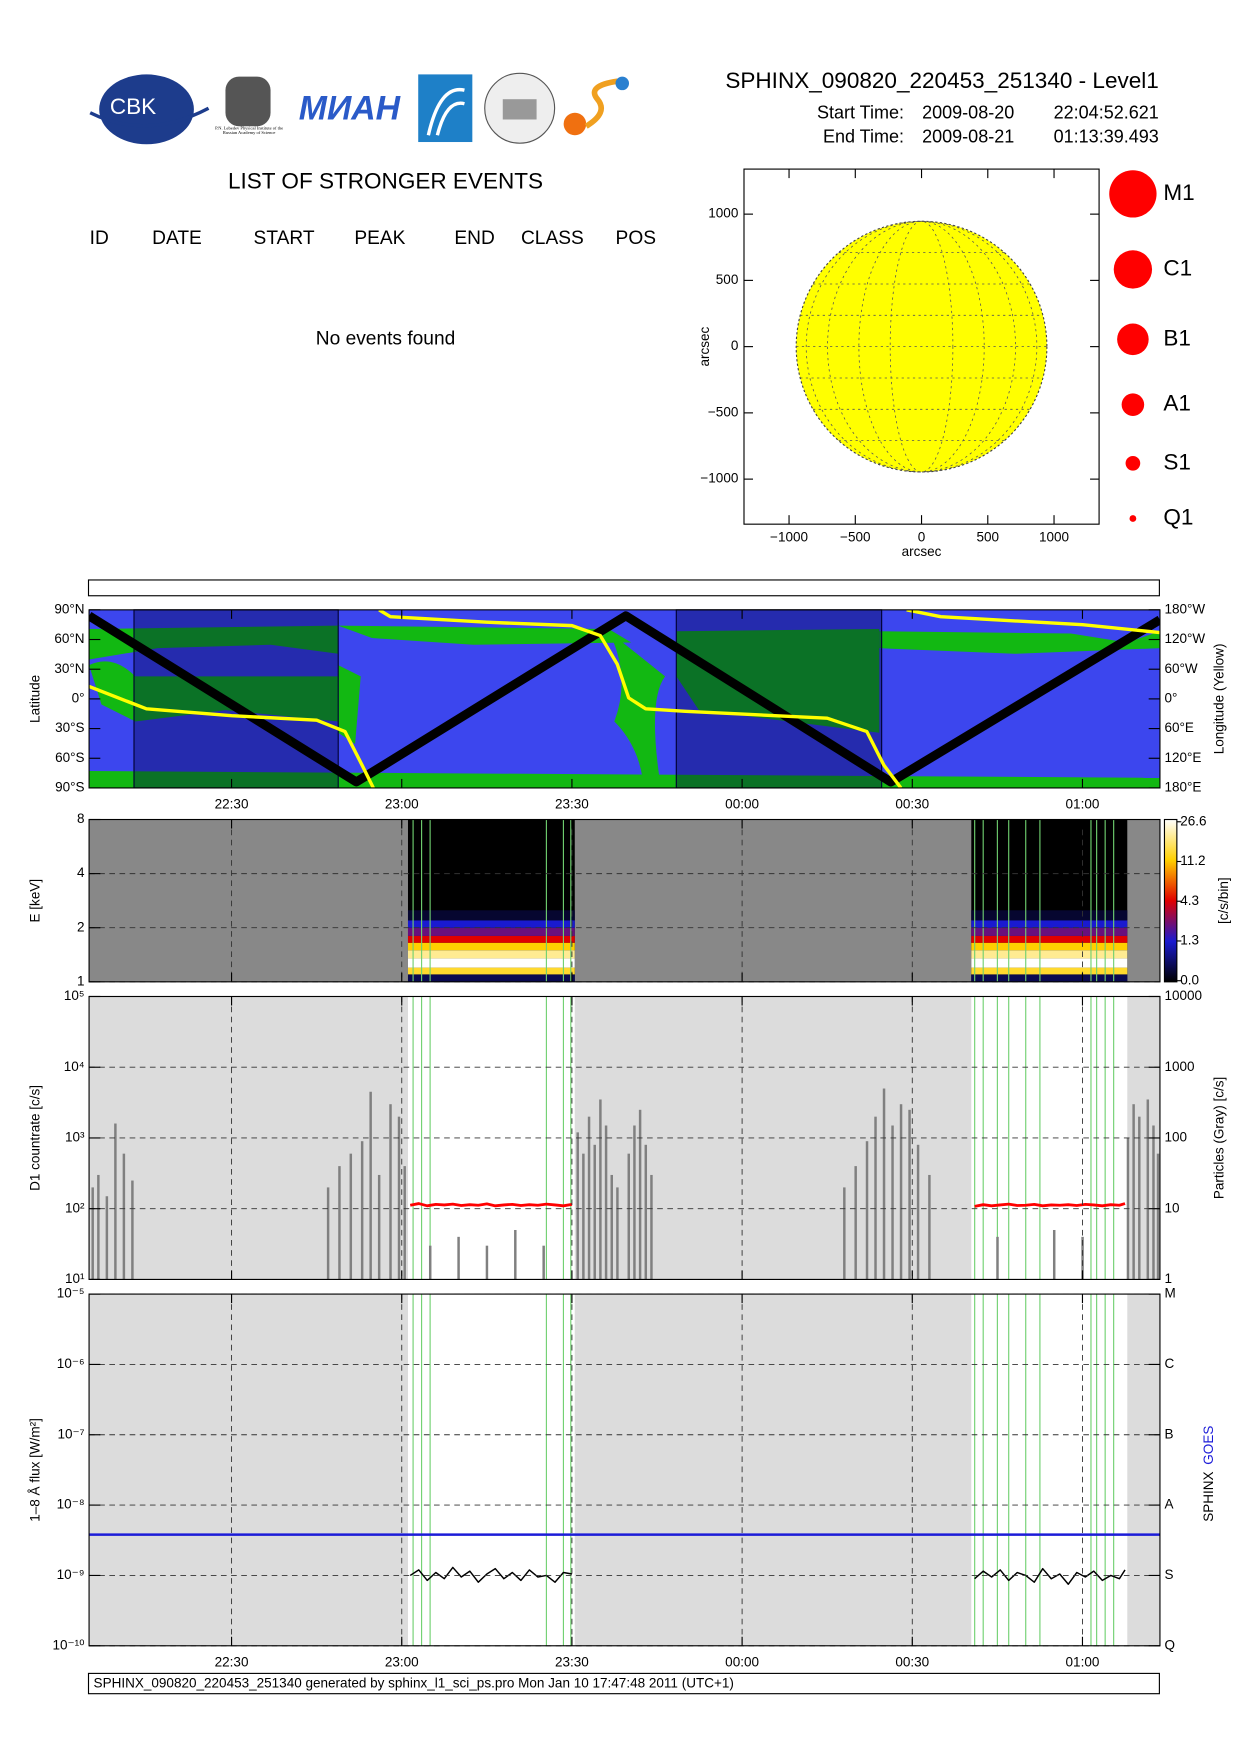 The height and width of the screenshot is (1754, 1240). What do you see at coordinates (727, 279) in the screenshot?
I see `y-tick-label: 500` at bounding box center [727, 279].